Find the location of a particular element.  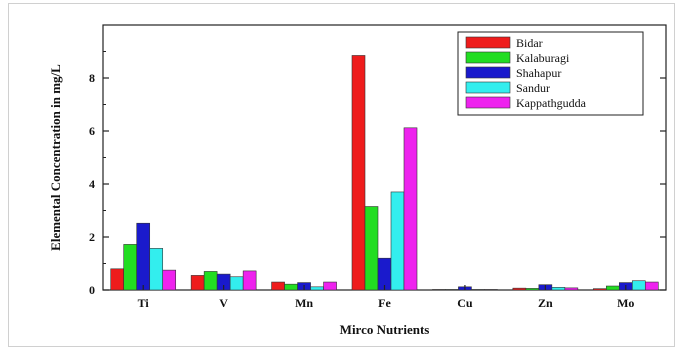

bar-v-sandur is located at coordinates (236, 283).